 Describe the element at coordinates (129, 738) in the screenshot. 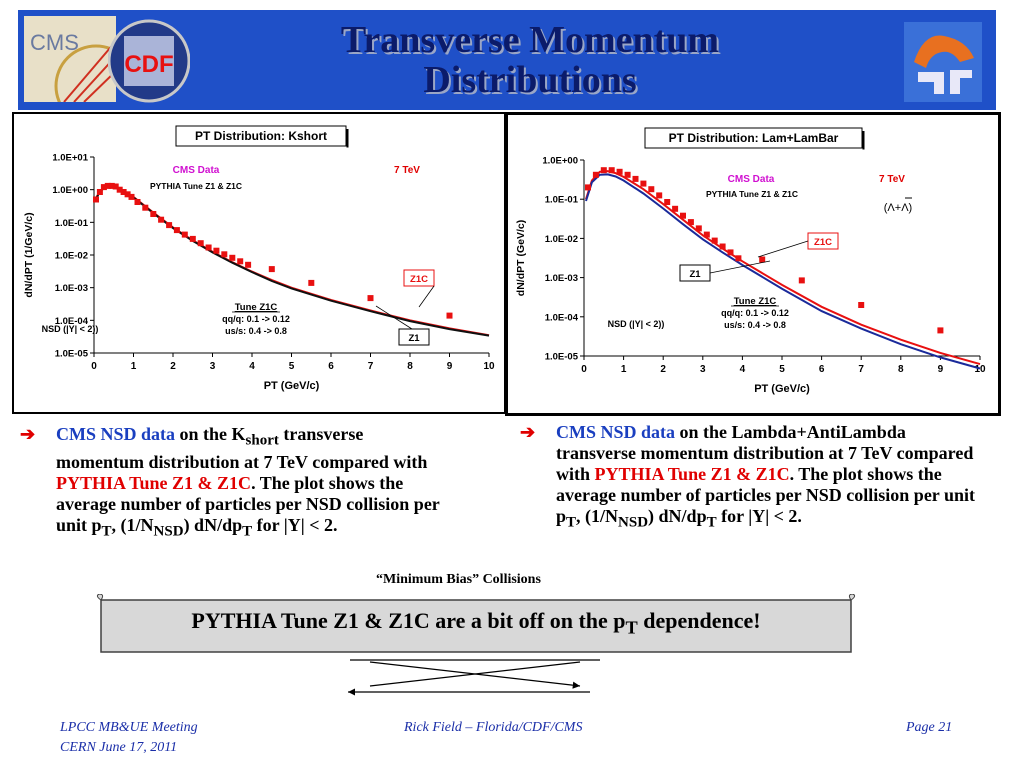

I see `footer-left: LPCC MB&UE Meeting CERN June 17, 2011` at that location.